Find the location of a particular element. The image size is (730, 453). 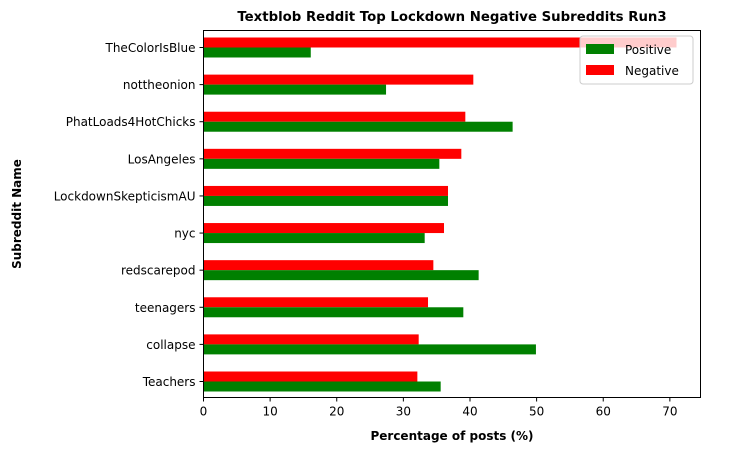

x-ticks-group: 0 10 20 30 40 50 60 70 is located at coordinates (438, 408).